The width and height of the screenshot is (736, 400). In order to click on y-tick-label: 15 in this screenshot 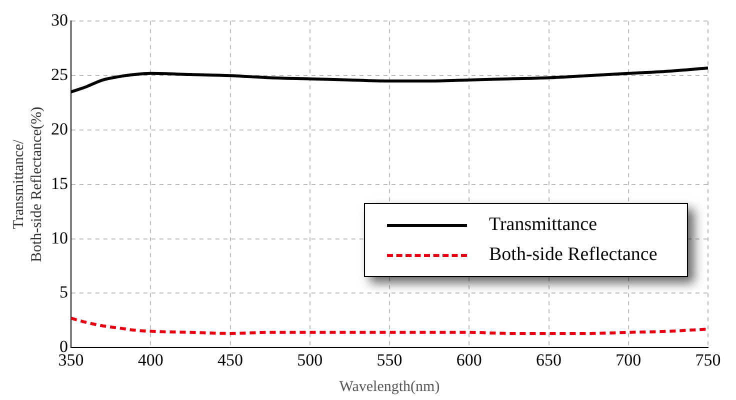, I will do `click(59, 183)`.